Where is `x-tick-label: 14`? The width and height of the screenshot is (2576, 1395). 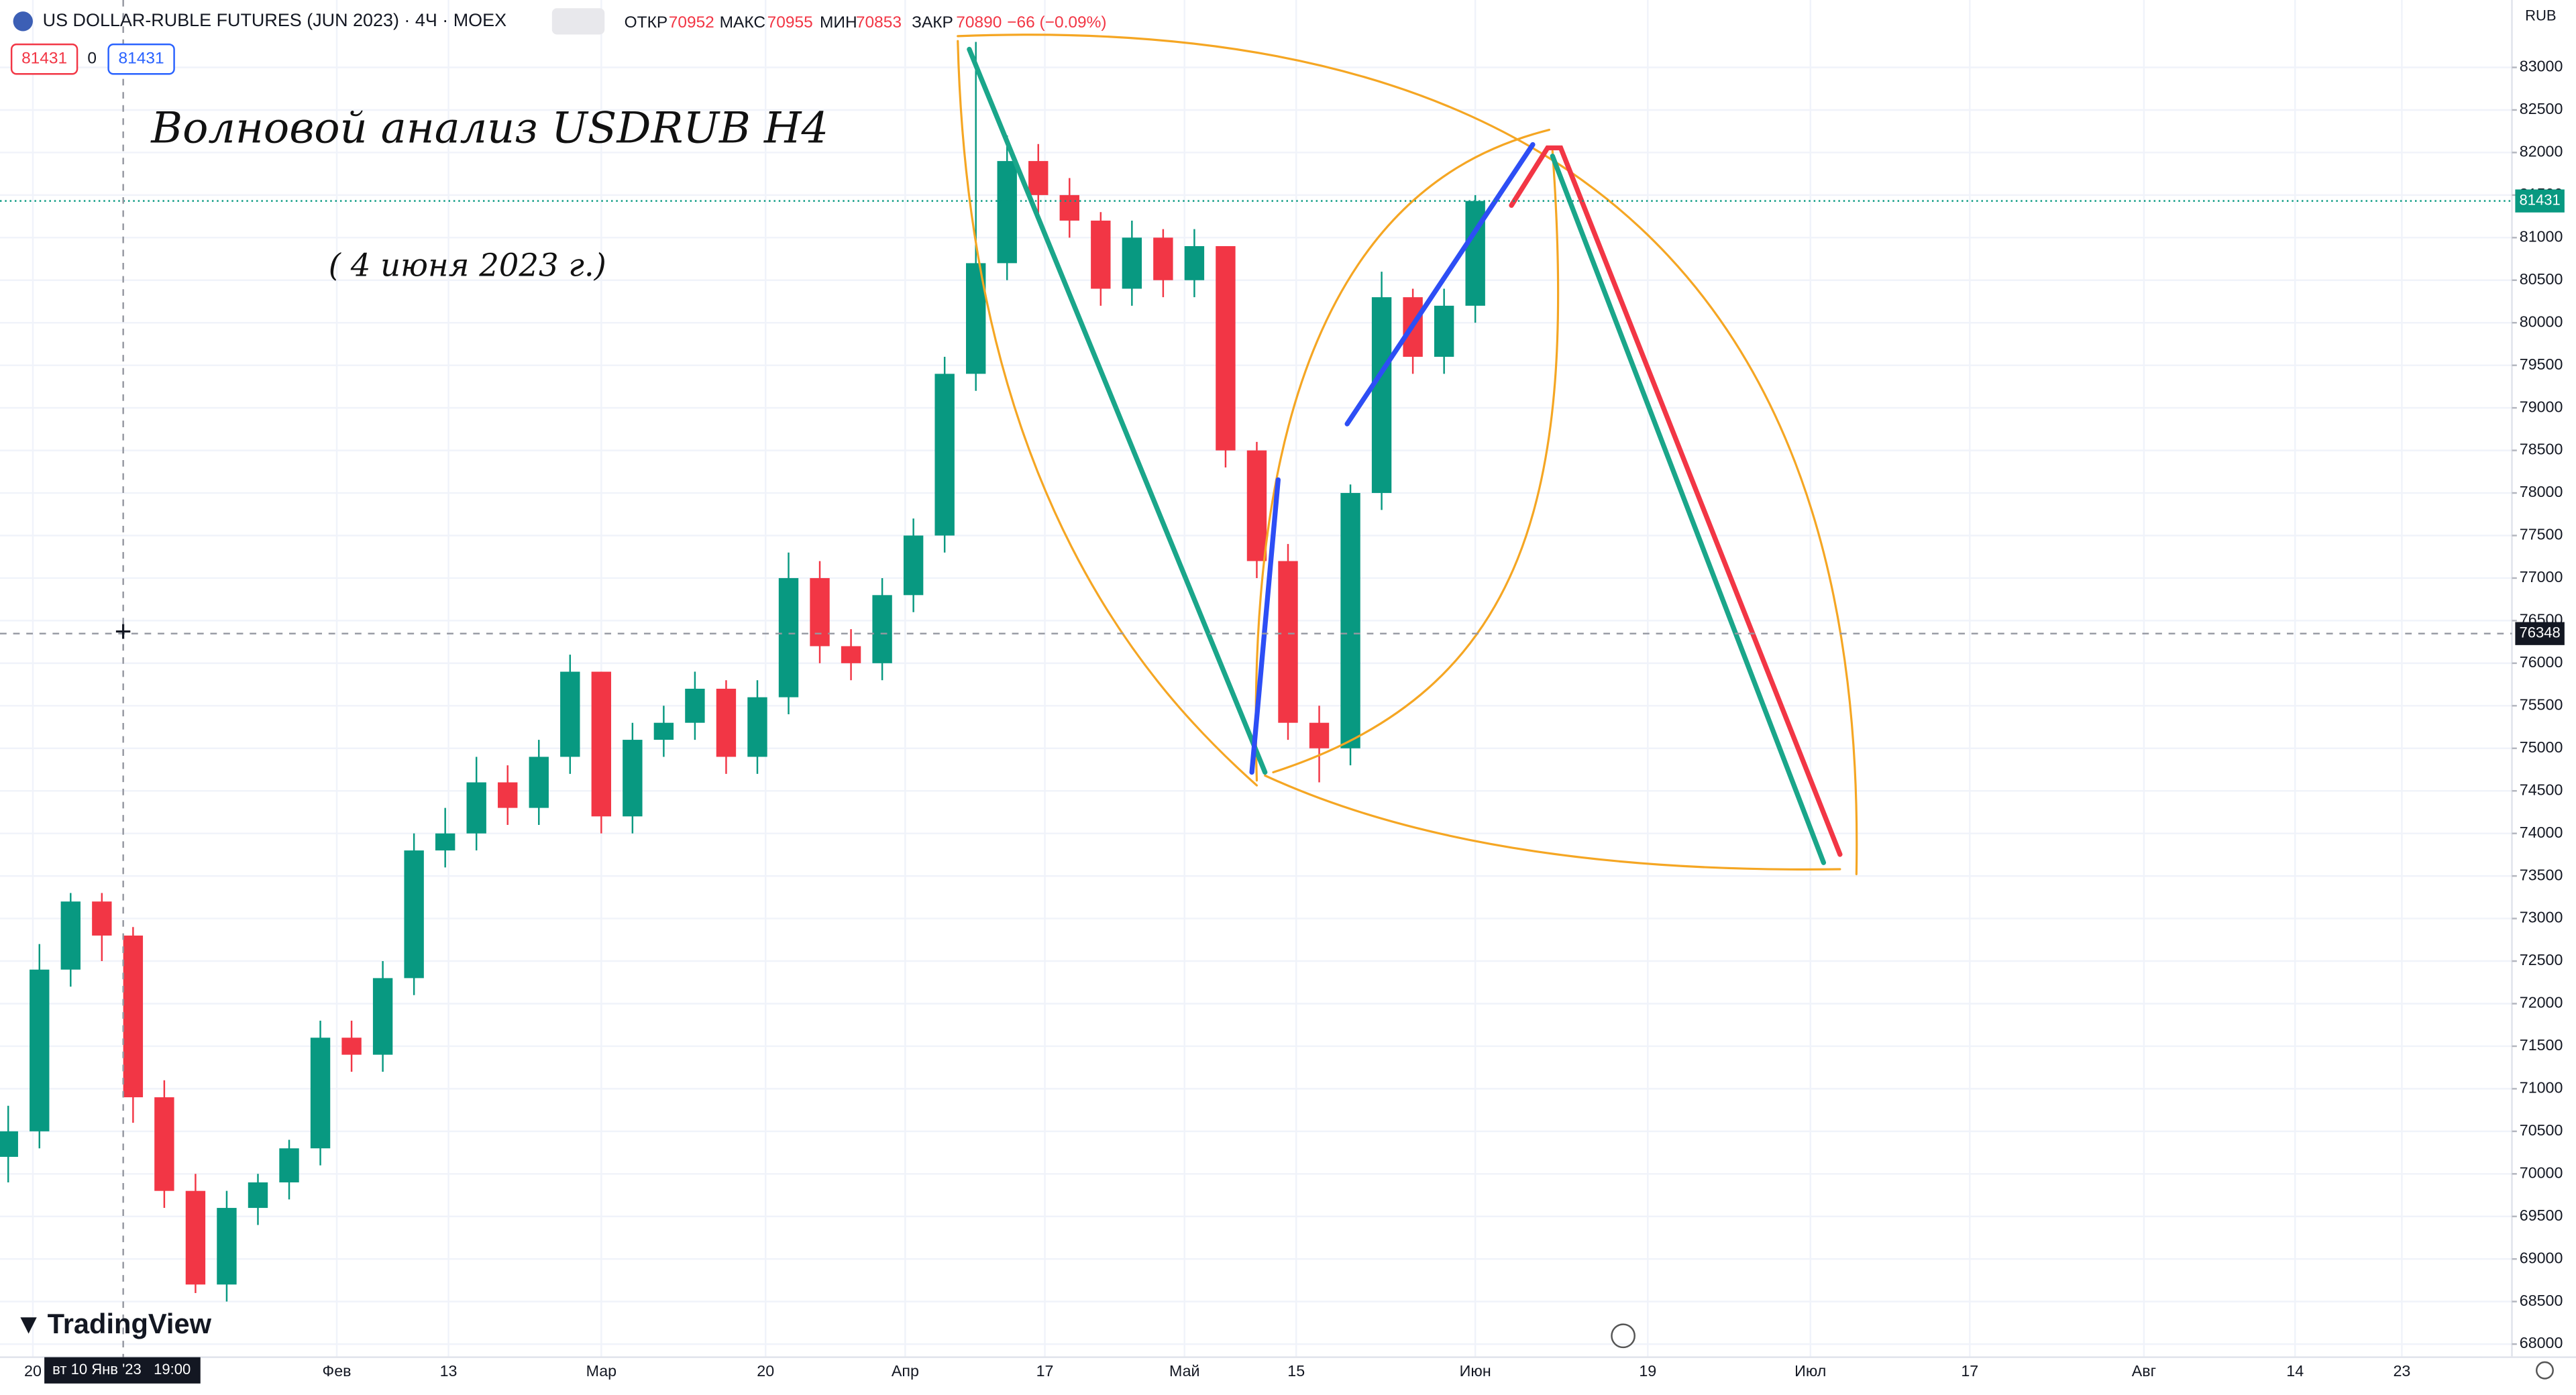 x-tick-label: 14 is located at coordinates (2295, 1371).